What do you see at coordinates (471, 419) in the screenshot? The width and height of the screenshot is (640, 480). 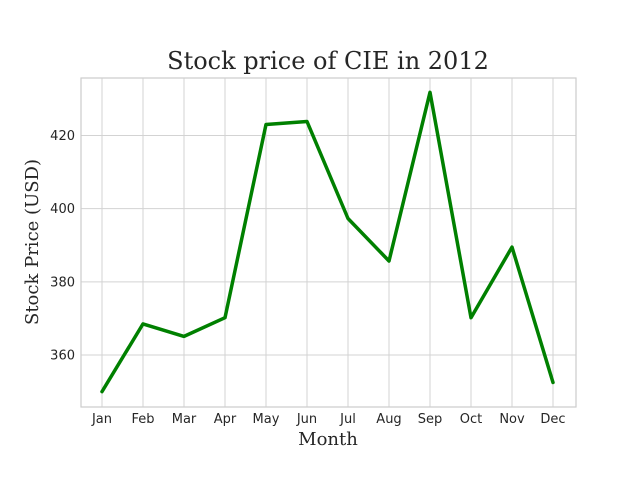 I see `x-tick-label: Oct` at bounding box center [471, 419].